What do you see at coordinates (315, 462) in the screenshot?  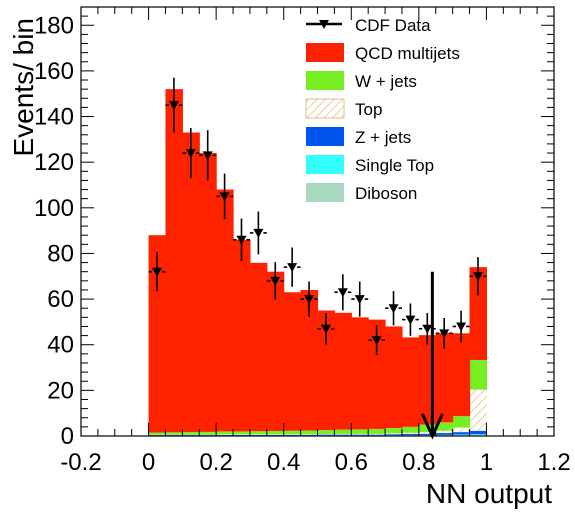 I see `x-tick-labels: -0.2 0 0.2 0.4 0.6 0.8 1 1.2` at bounding box center [315, 462].